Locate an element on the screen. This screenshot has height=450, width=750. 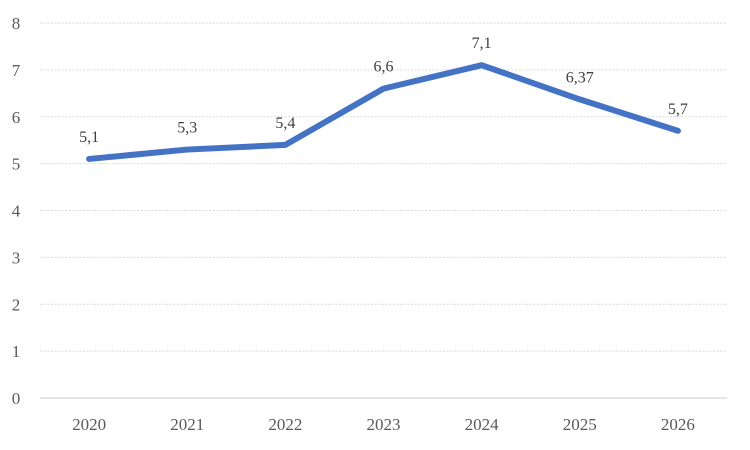
x-axis-tick-label: 2026 is located at coordinates (678, 424).